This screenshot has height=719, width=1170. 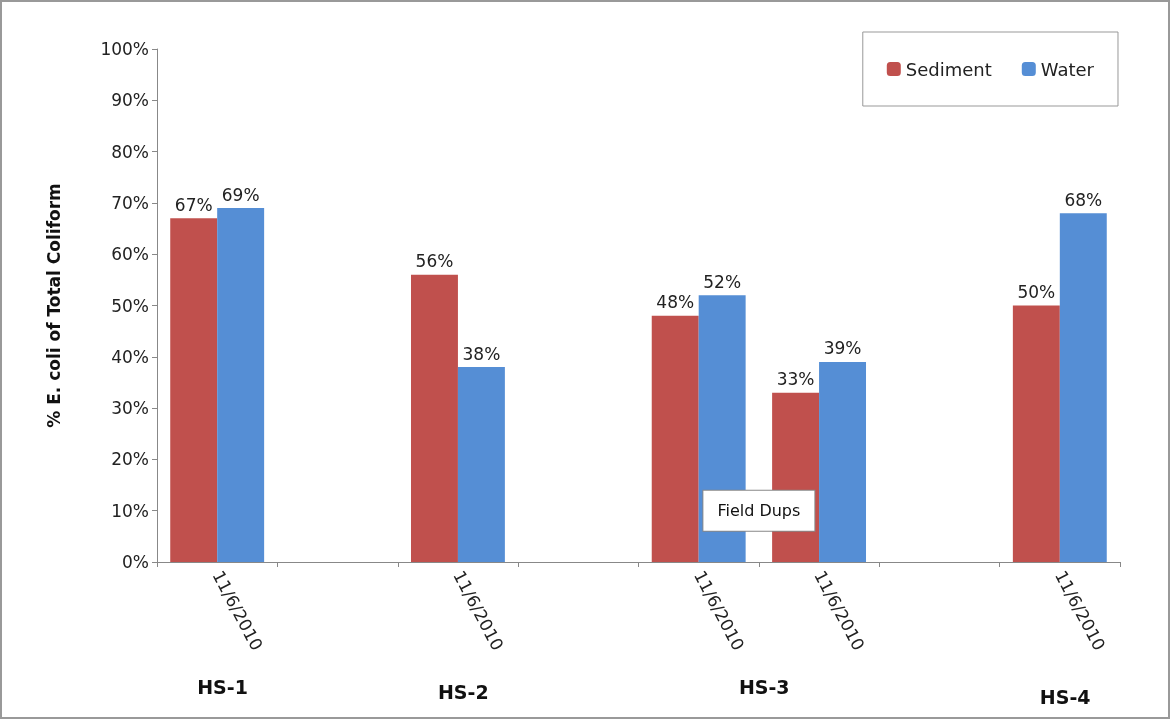 What do you see at coordinates (948, 69) in the screenshot?
I see `legend-label: Sediment` at bounding box center [948, 69].